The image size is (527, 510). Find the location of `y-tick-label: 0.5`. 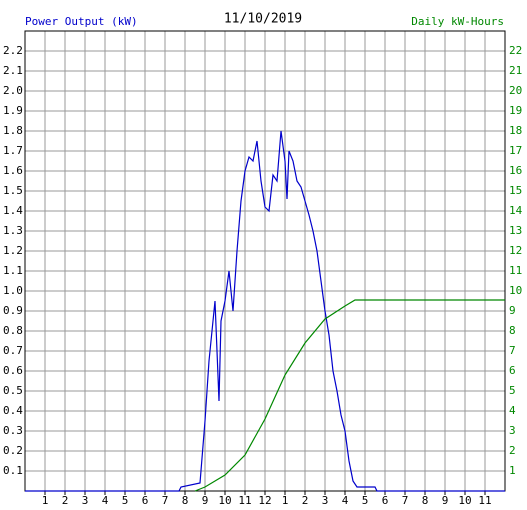

y-tick-label: 0.5 is located at coordinates (13, 390).